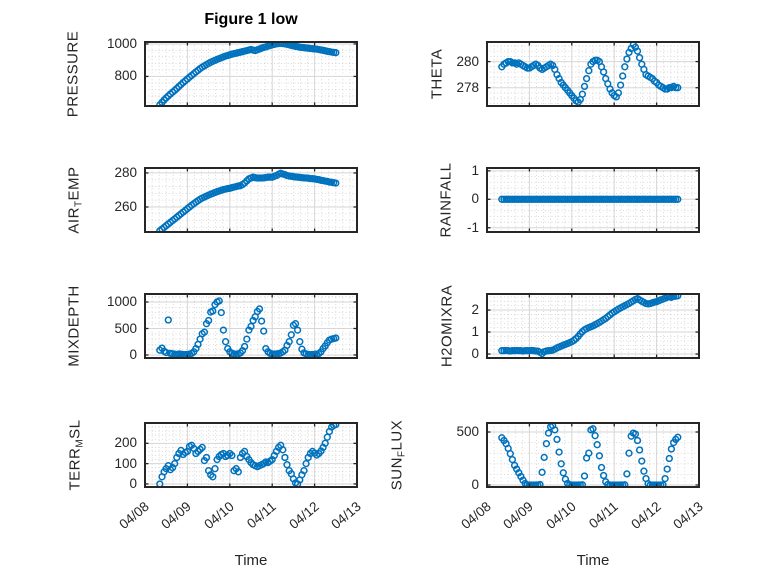 The height and width of the screenshot is (583, 778). I want to click on y-tick-label: 100, so click(125, 463).